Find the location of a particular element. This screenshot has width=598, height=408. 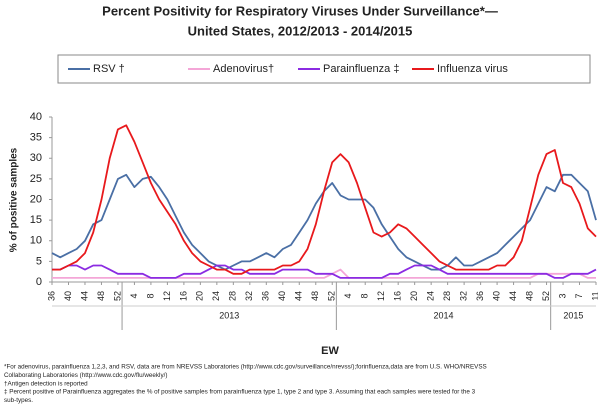

year-label: 2013 is located at coordinates (229, 315).